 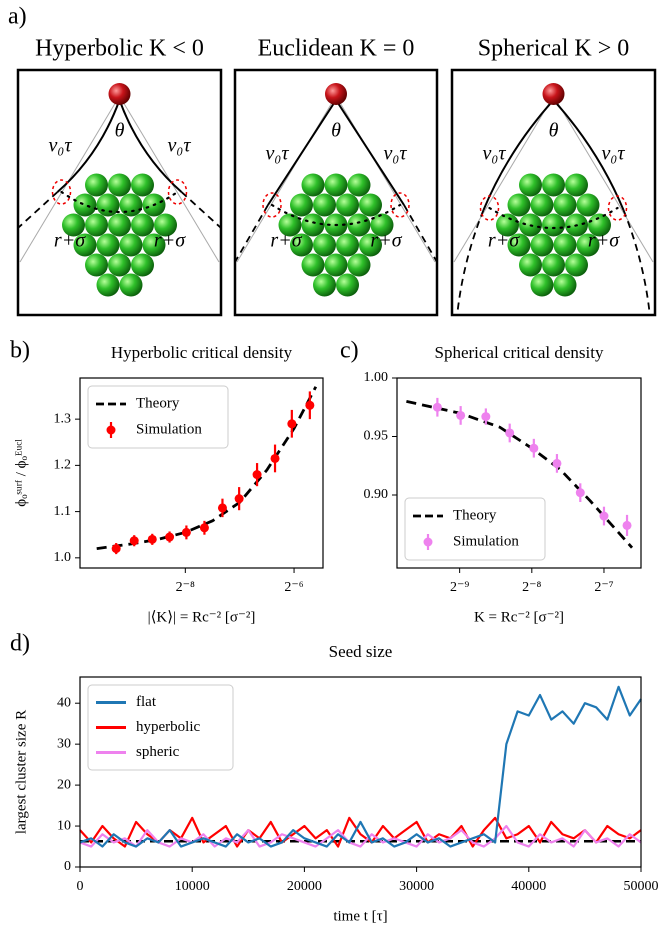 I want to click on guide-line, so click(x=603, y=179).